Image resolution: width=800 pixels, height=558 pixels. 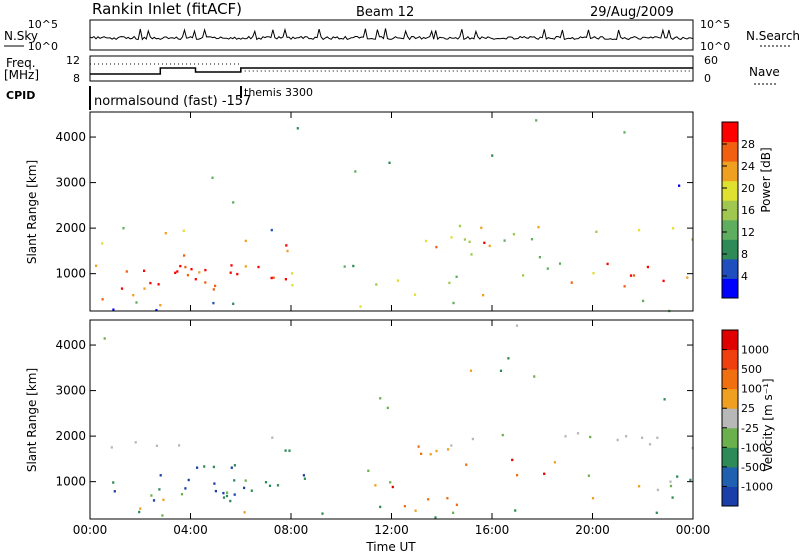 What do you see at coordinates (391, 530) in the screenshot?
I see `x-tick-label: 12:00` at bounding box center [391, 530].